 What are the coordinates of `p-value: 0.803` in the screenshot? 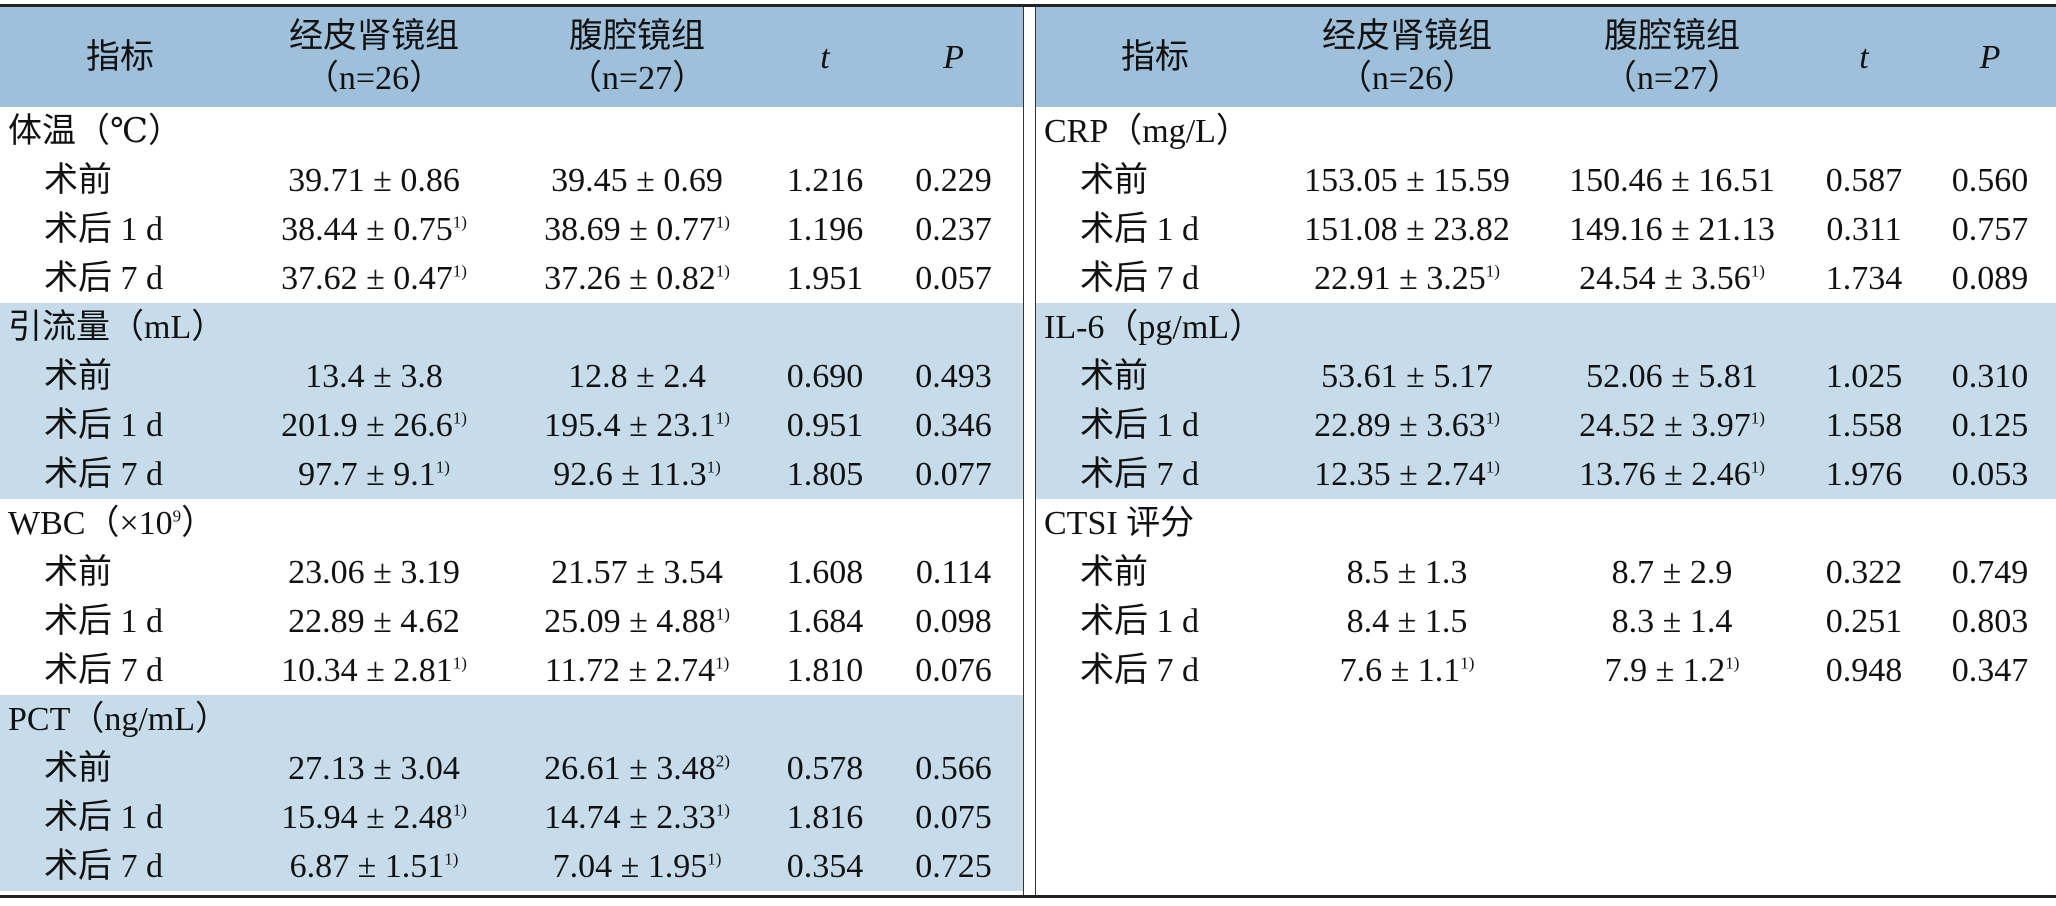 It's located at (1990, 621).